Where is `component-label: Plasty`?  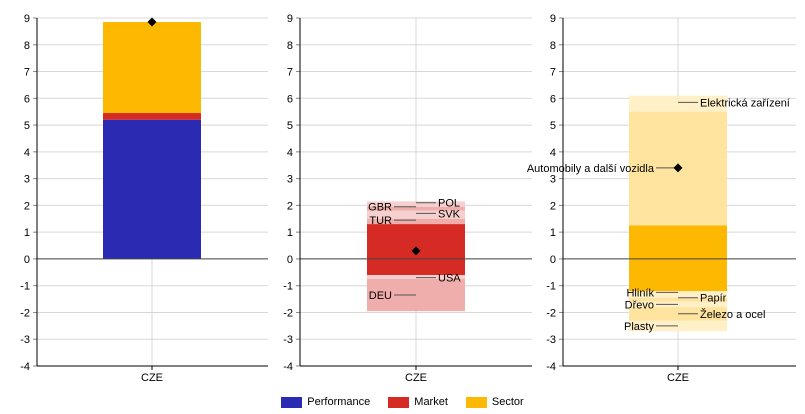 component-label: Plasty is located at coordinates (639, 327).